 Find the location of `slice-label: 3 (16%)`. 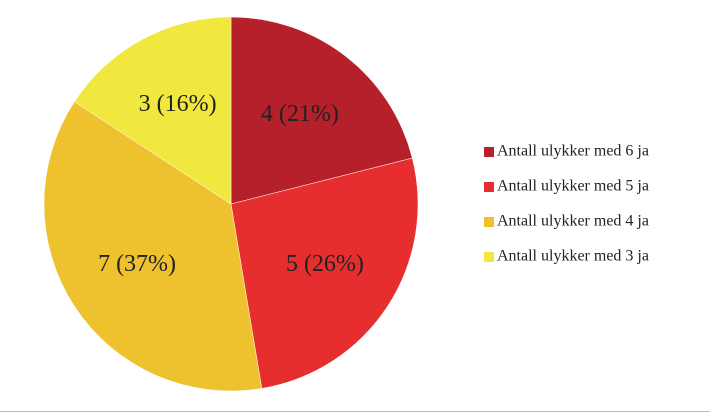

slice-label: 3 (16%) is located at coordinates (178, 104).